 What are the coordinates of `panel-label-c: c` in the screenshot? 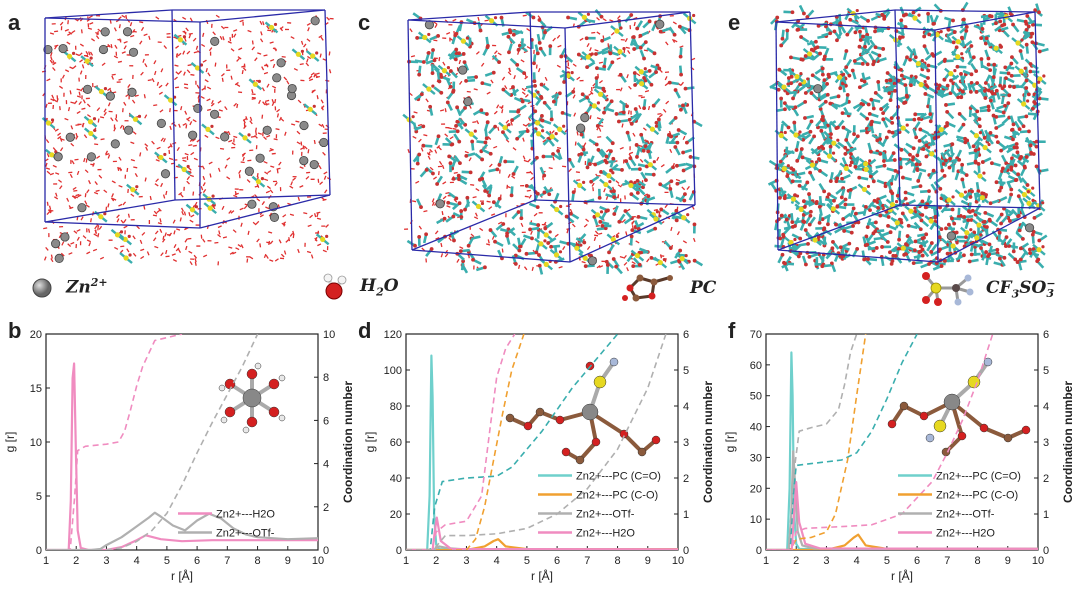 It's located at (364, 22).